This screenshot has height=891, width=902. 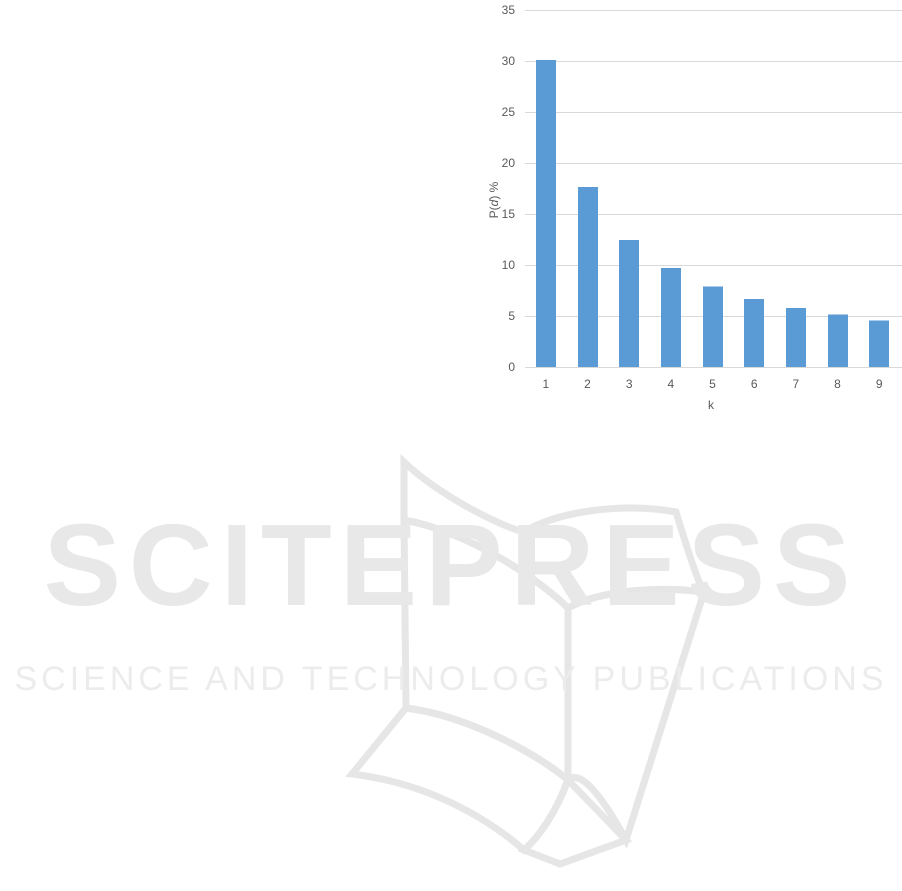 I want to click on y-axis-title: P(d) %, so click(x=494, y=199).